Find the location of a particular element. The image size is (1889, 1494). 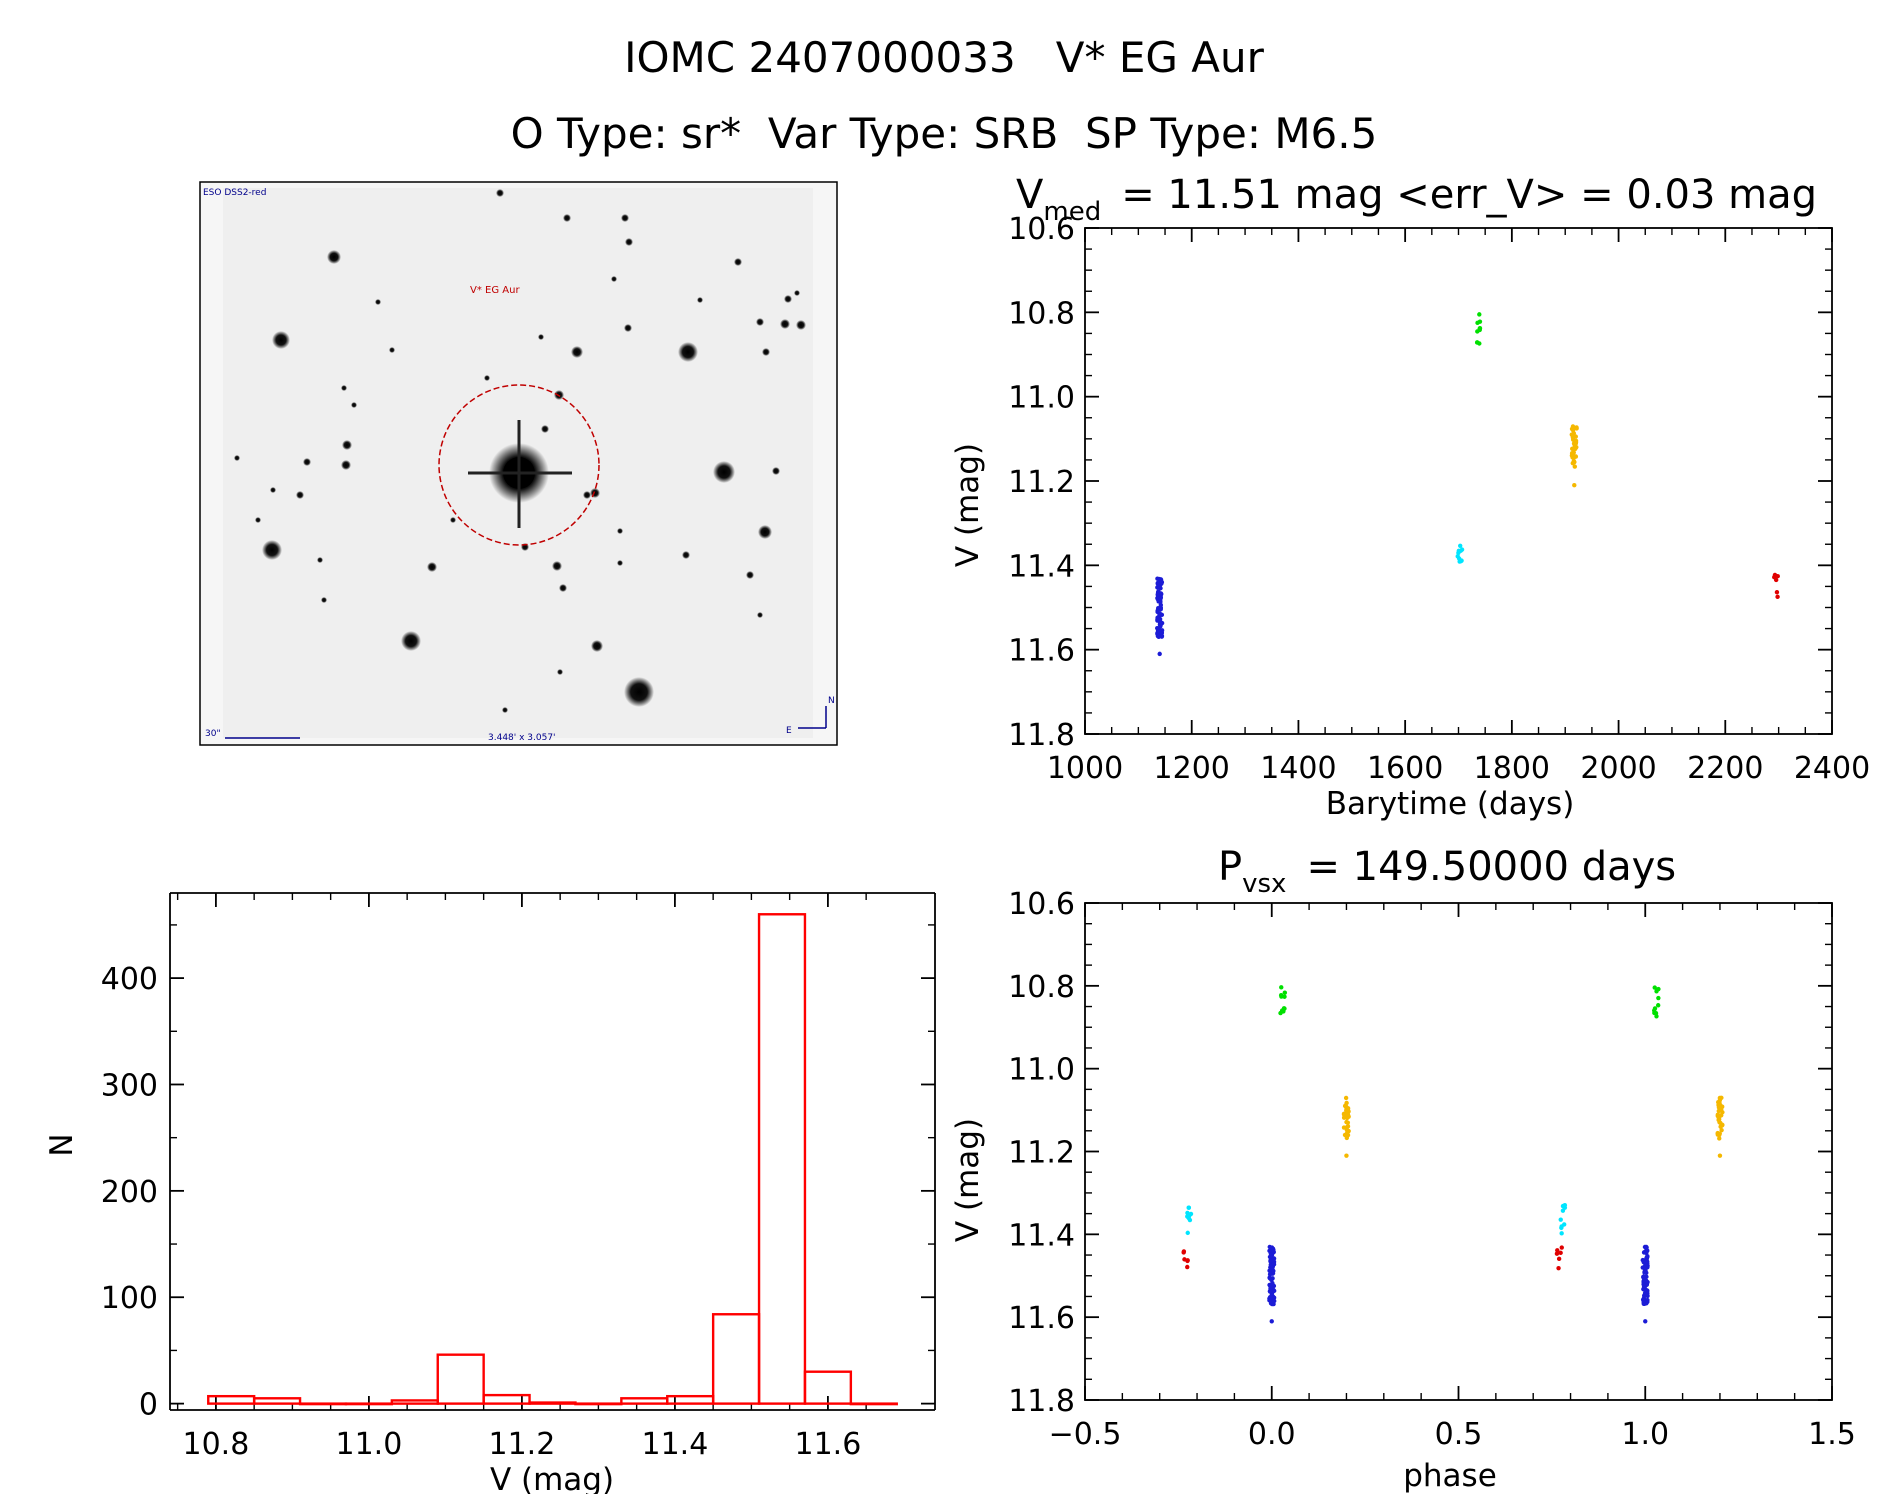

header-line-1: IOMC 2407000033 V* EG Aur is located at coordinates (944, 57).